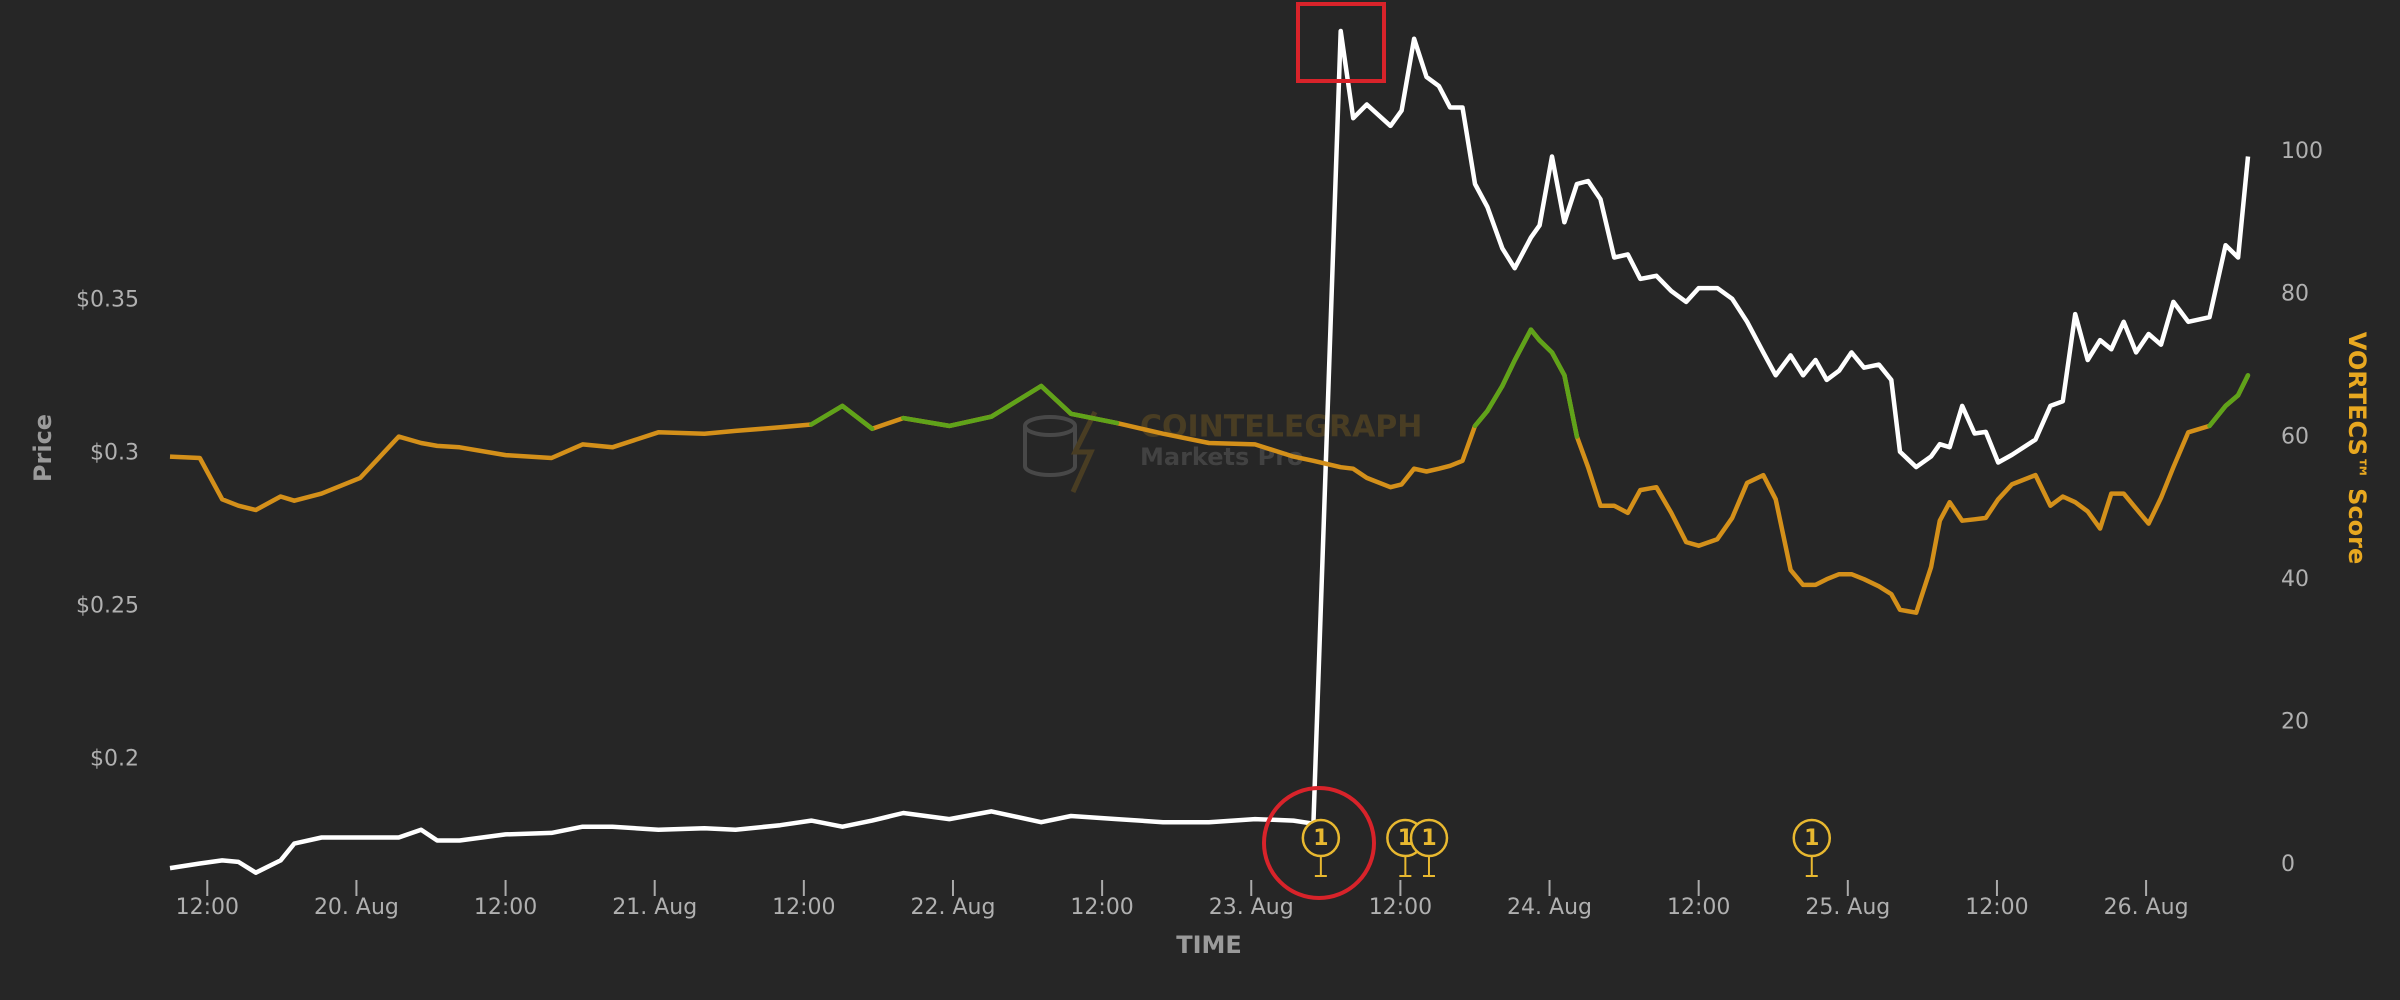  Describe the element at coordinates (2302, 151) in the screenshot. I see `y2-tick-label: 100` at that location.